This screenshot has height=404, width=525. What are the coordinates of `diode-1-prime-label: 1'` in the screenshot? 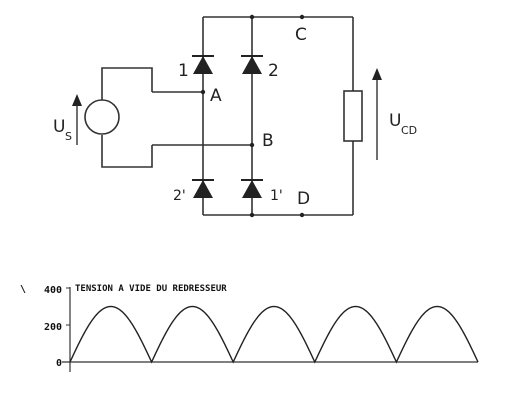 It's located at (276, 196).